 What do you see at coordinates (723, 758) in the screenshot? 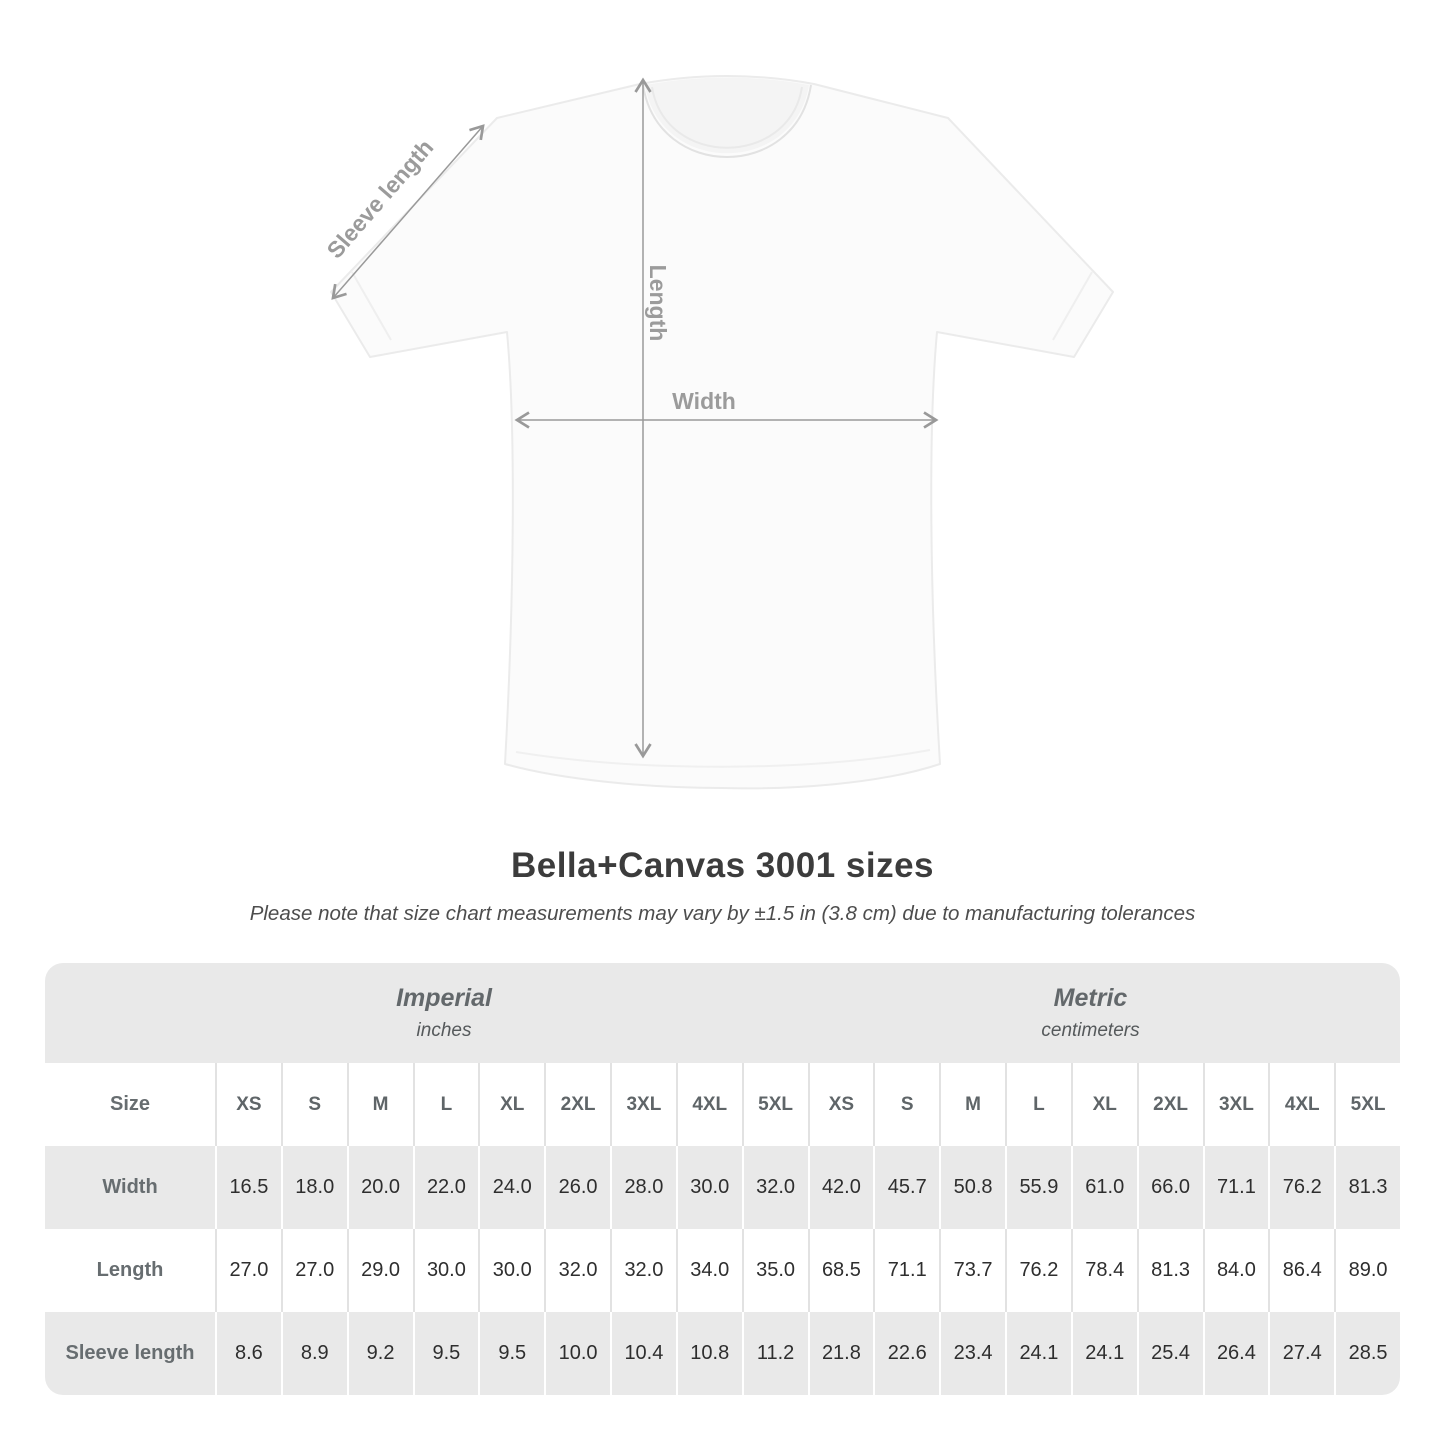
I see `hem-stitch` at bounding box center [723, 758].